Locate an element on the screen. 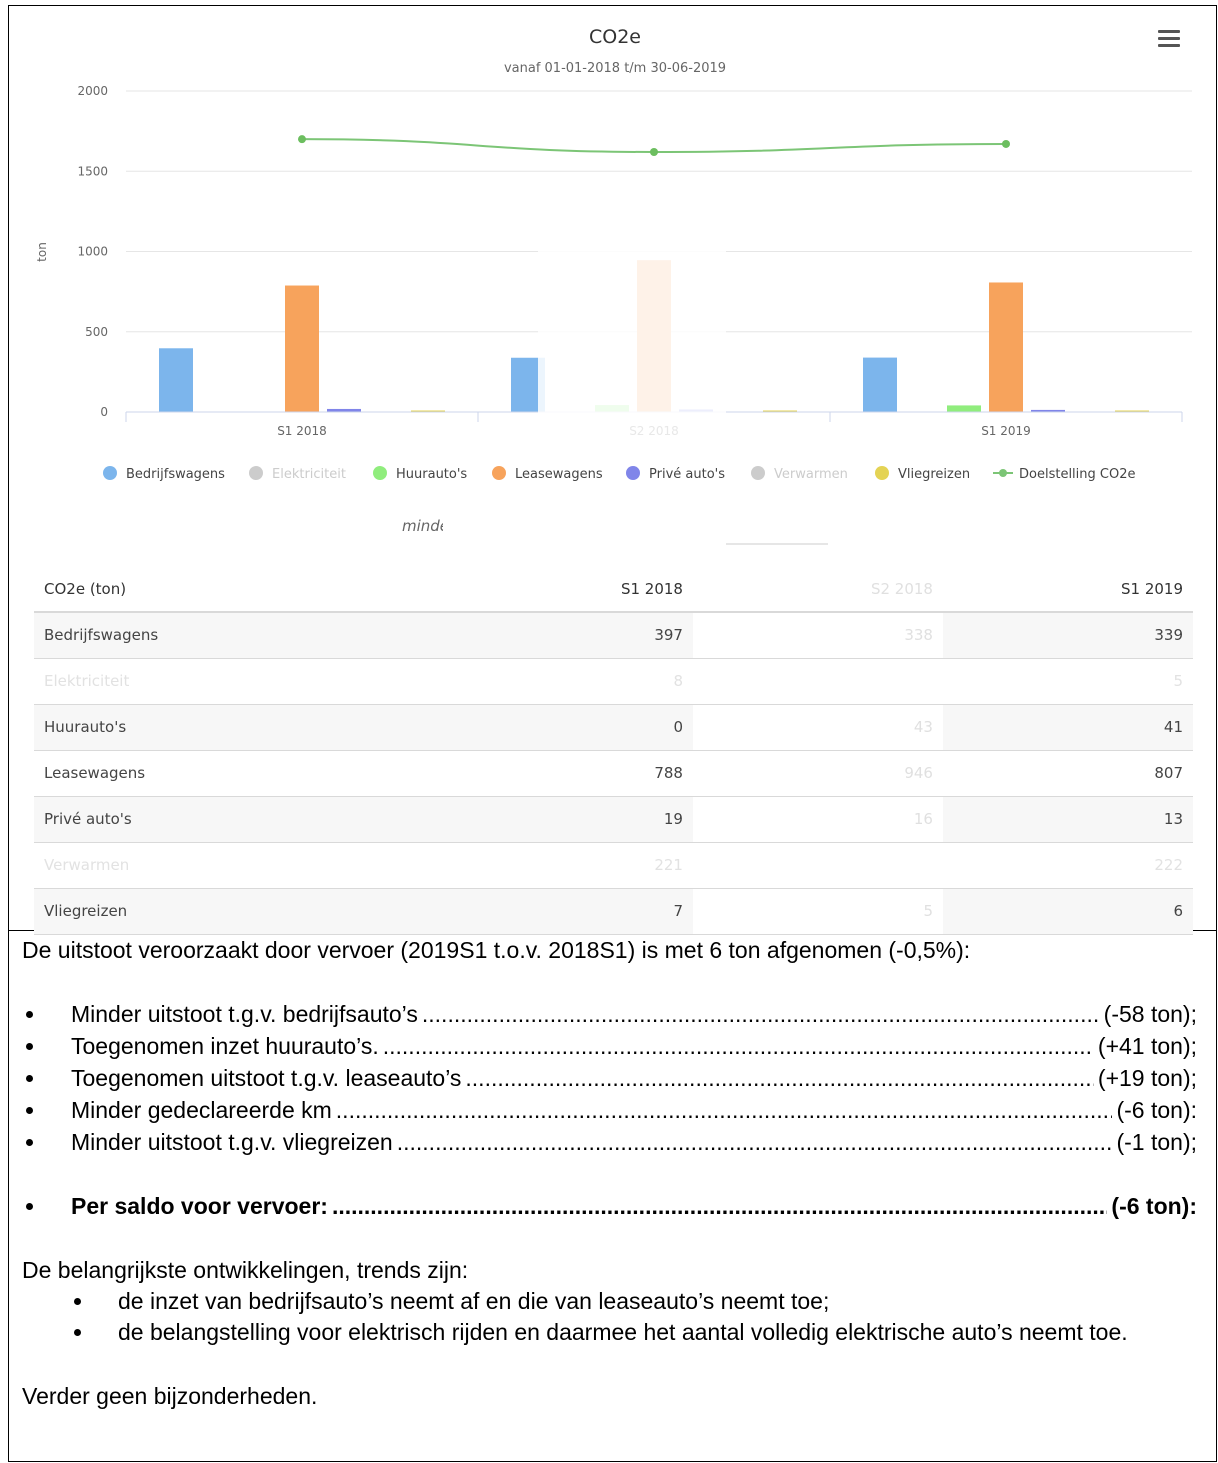 This screenshot has height=1463, width=1218. table-cell-s1-2019: 41 is located at coordinates (1067, 727).